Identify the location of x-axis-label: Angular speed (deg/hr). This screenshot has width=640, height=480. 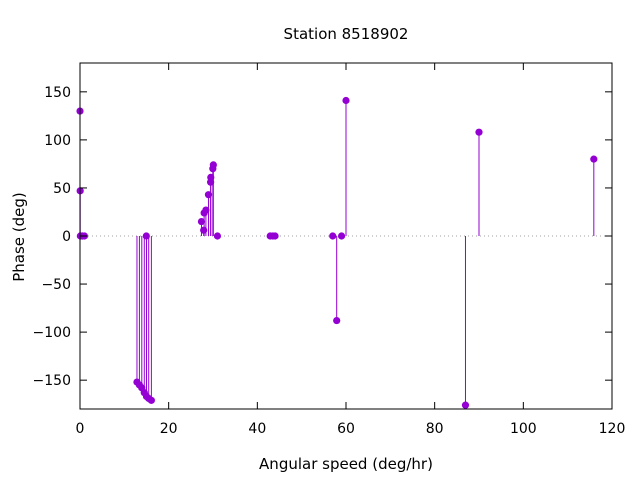
(346, 464).